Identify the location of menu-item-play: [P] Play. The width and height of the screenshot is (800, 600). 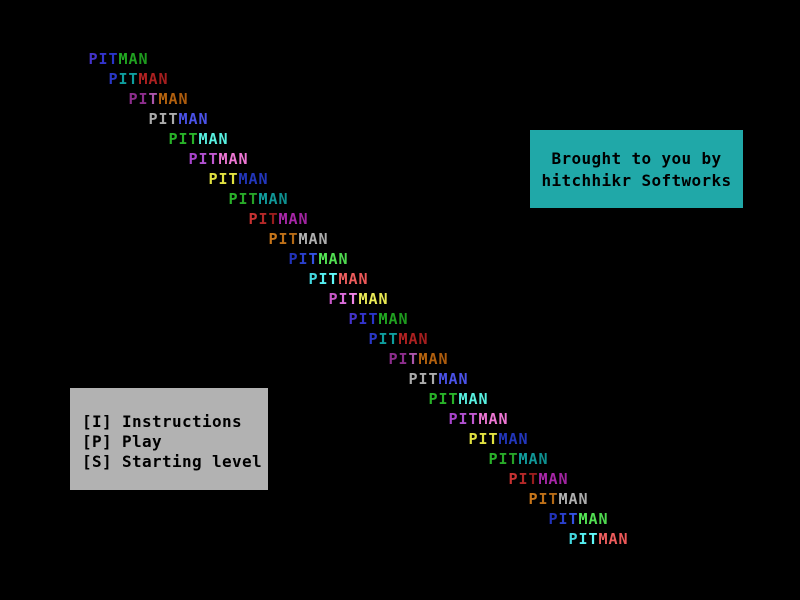
(122, 441).